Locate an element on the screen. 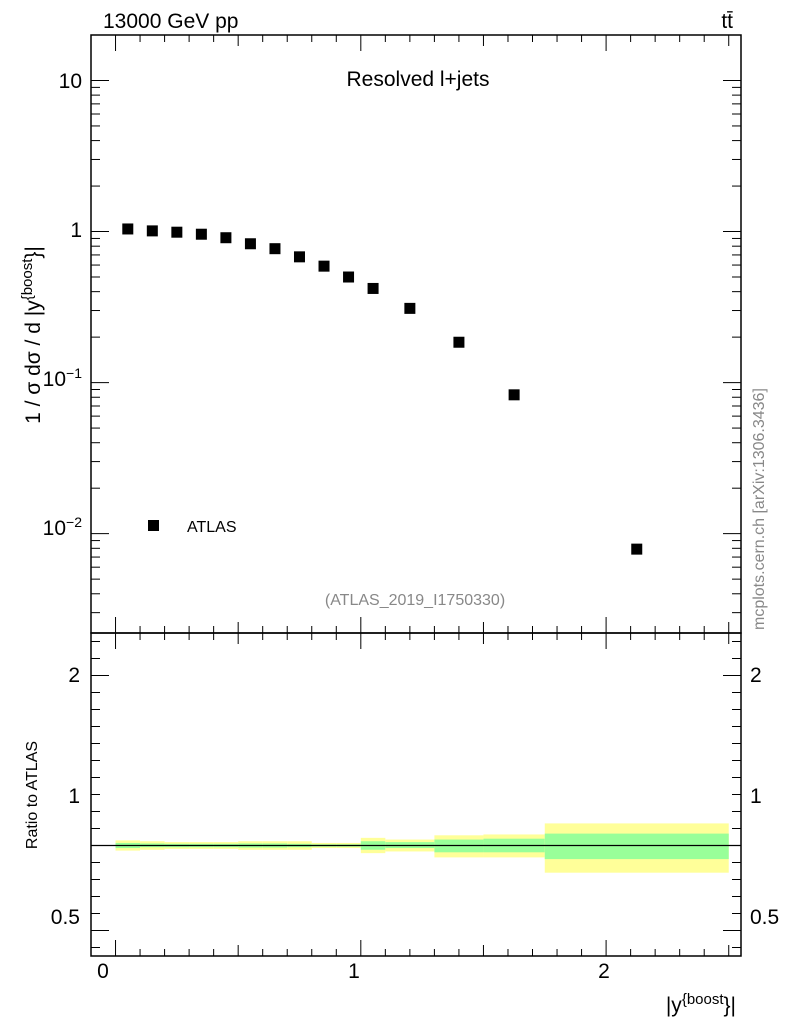  x-axis-label: |y{boost}| is located at coordinates (701, 1004).